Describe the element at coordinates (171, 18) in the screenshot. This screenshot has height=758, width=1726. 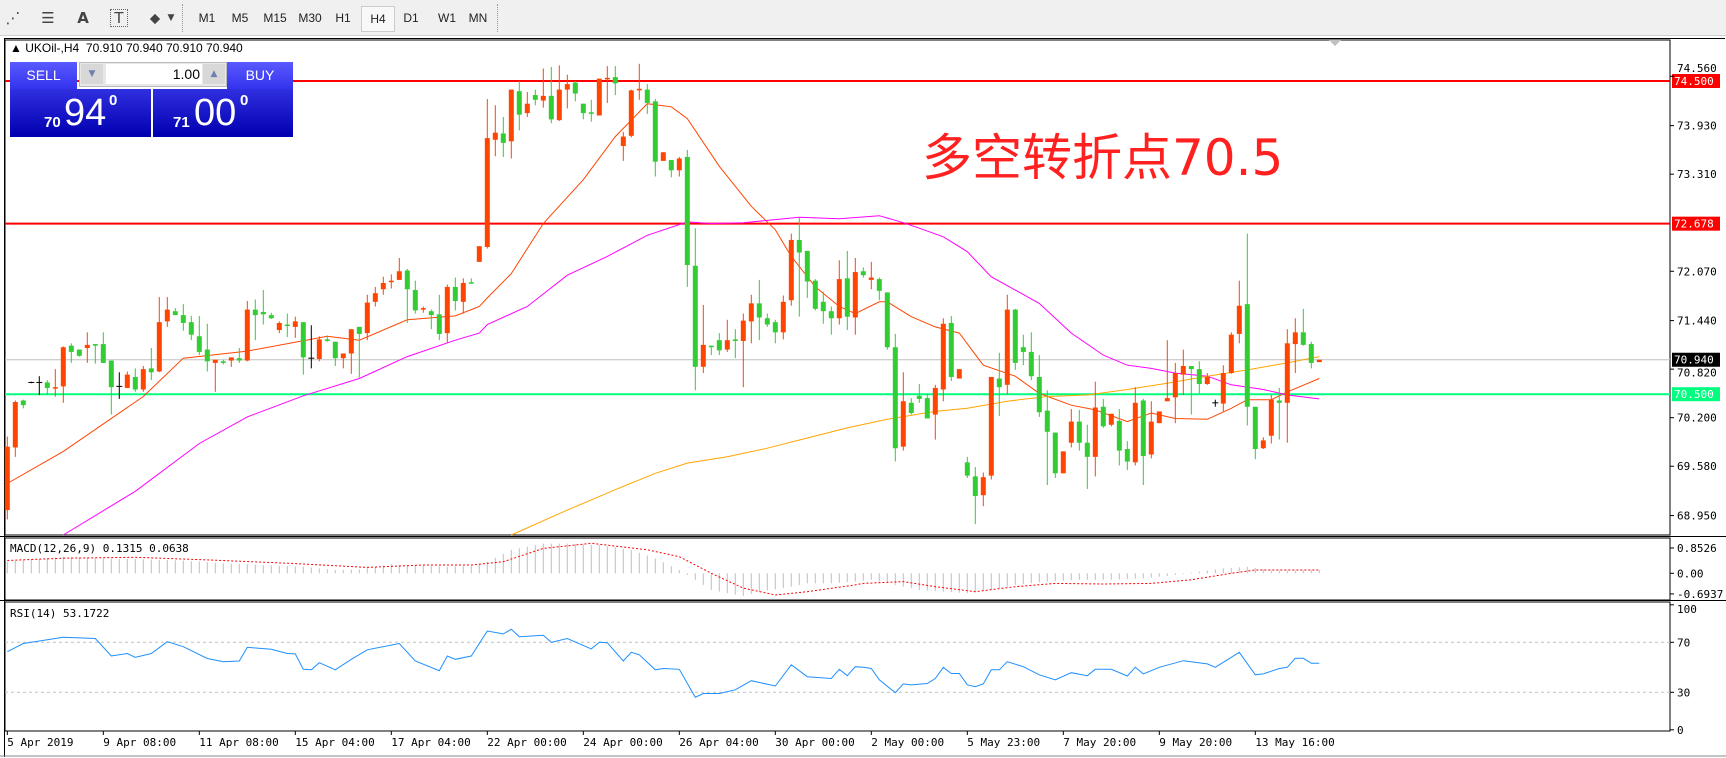
I see `dropdown-arrow-icon: ▼` at that location.